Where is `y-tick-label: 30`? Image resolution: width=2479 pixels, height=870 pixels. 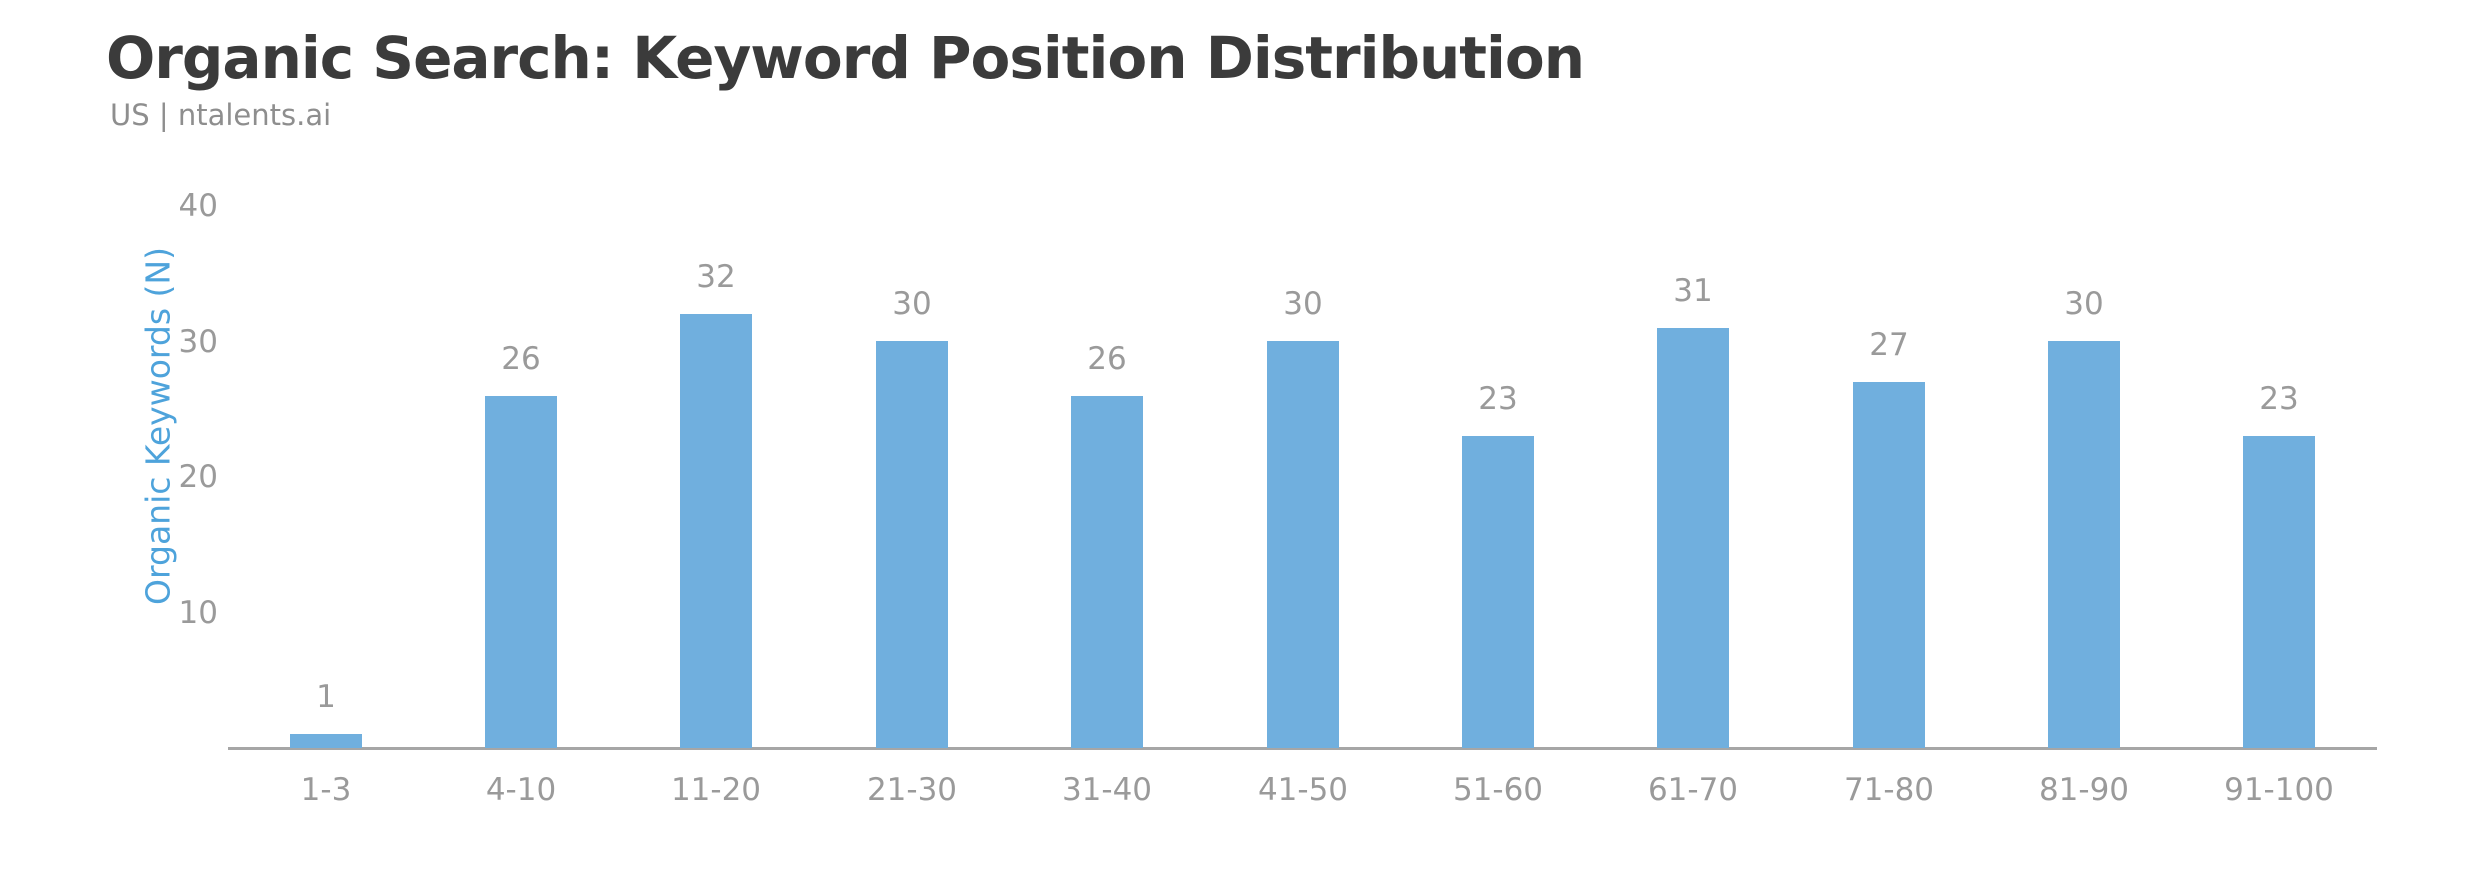 y-tick-label: 30 is located at coordinates (198, 342).